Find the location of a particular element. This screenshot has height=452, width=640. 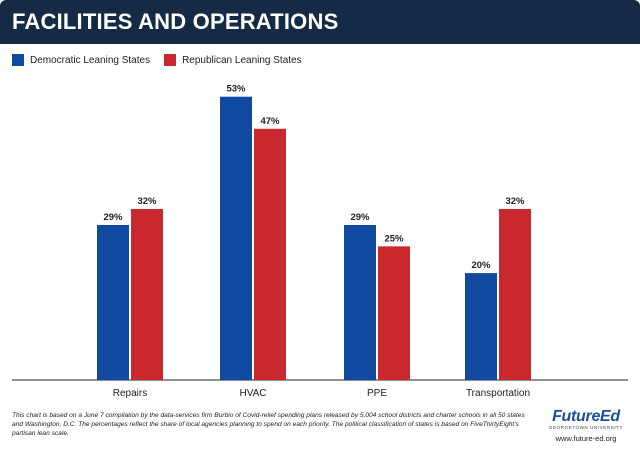

bar-hvac-republican is located at coordinates (270, 254).